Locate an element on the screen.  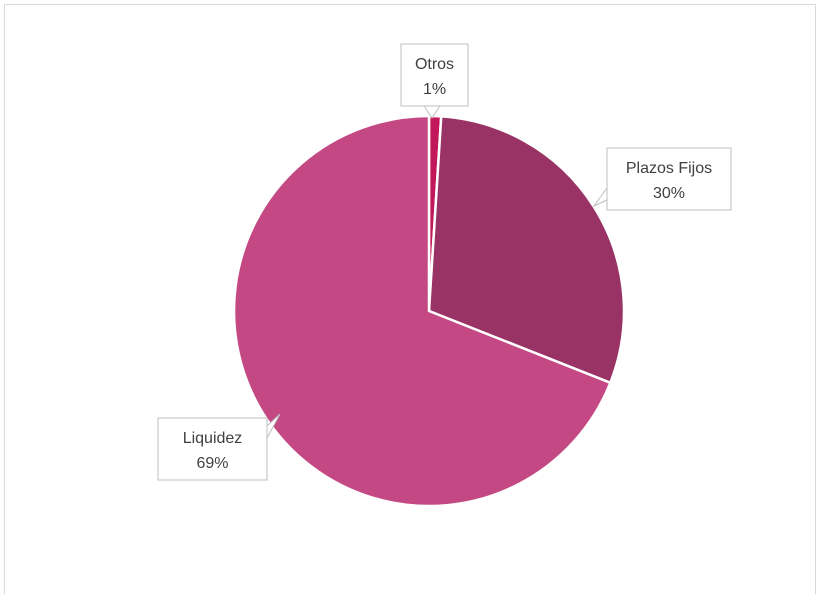
slice-percent-label: 69% is located at coordinates (212, 463).